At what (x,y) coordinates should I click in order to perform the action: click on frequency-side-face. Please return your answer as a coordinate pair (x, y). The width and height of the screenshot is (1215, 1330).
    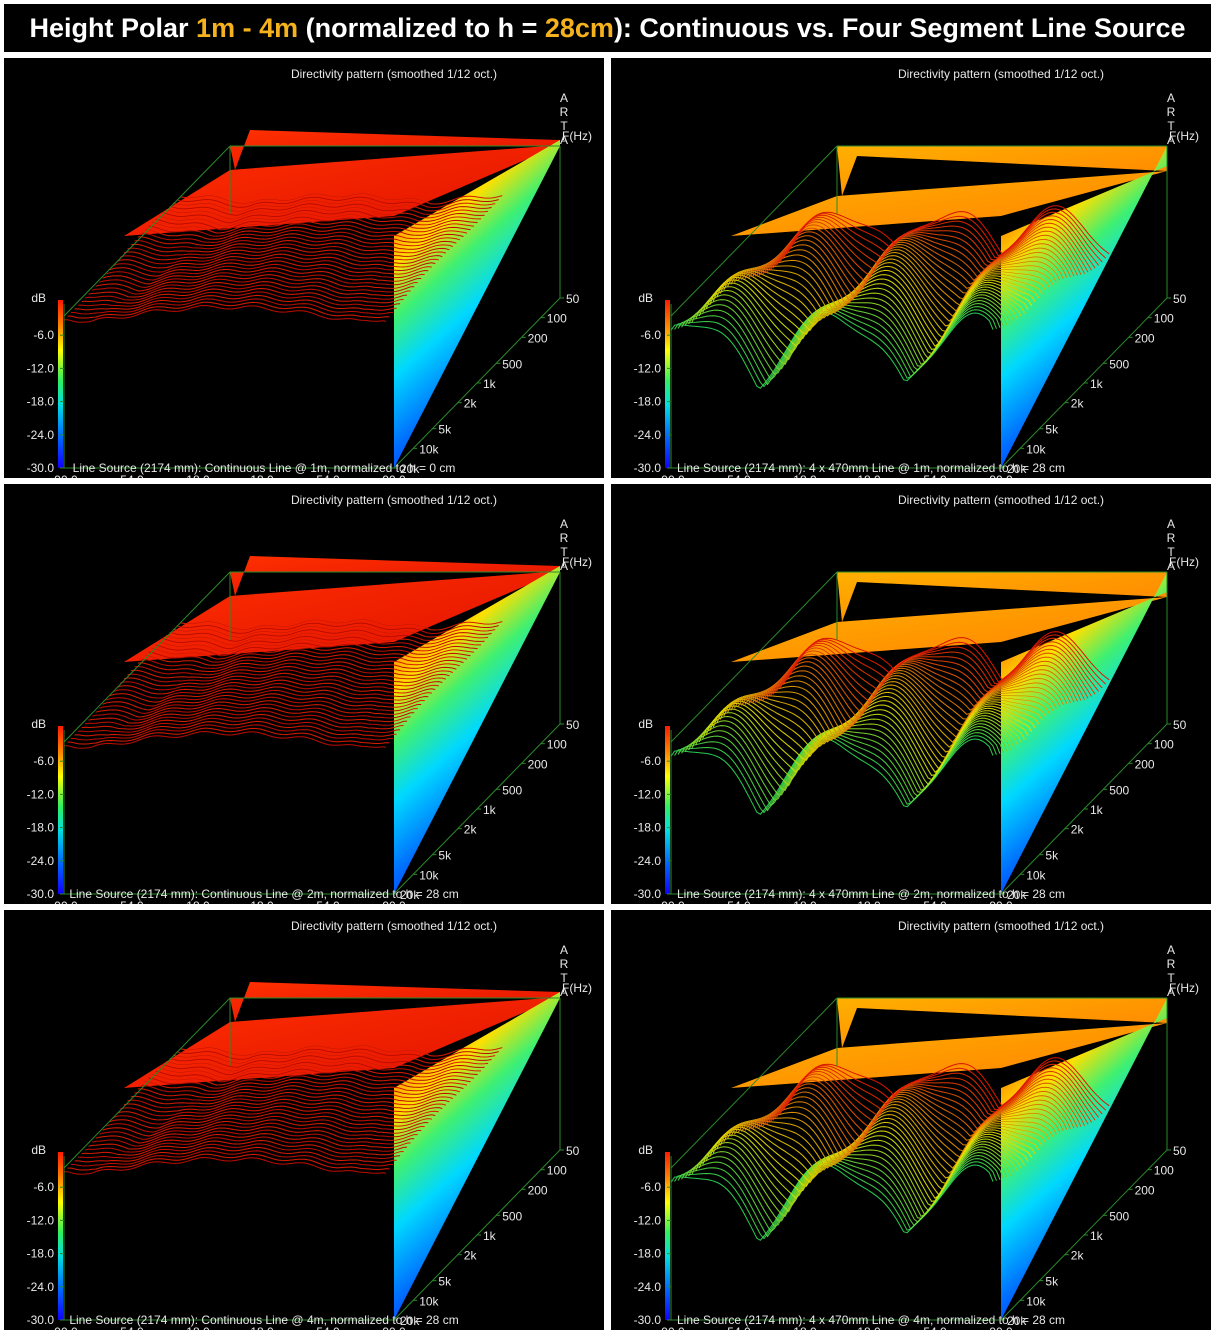
    Looking at the image, I should click on (1084, 307).